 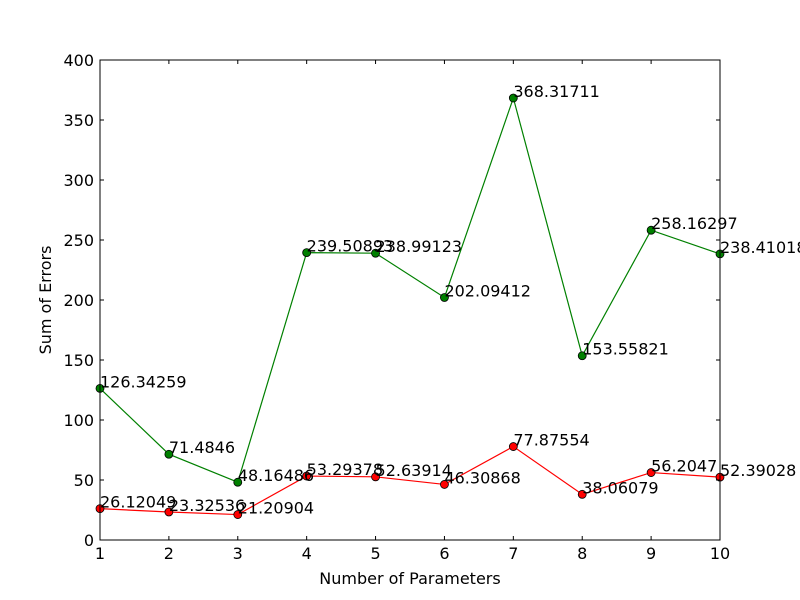 I want to click on data-label: 238.41018, so click(x=760, y=247).